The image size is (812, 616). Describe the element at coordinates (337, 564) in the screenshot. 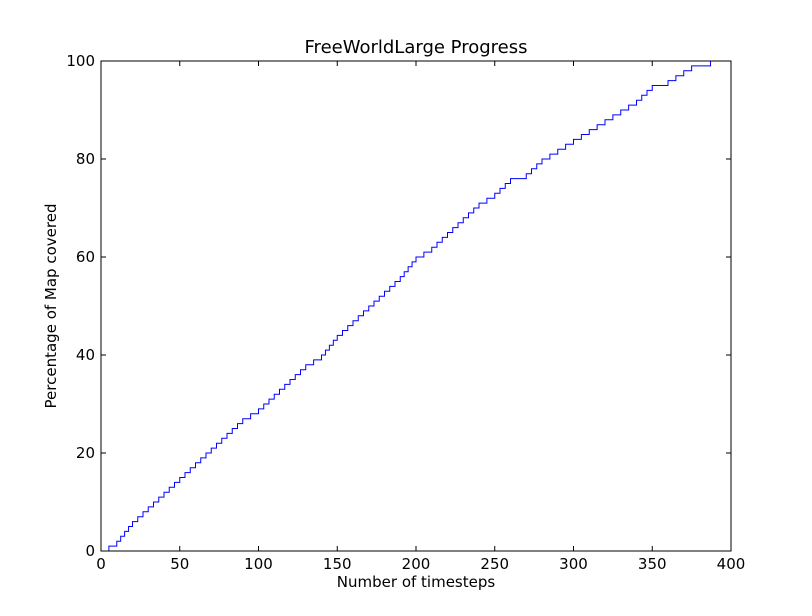

I see `x-tick-label: 150` at that location.